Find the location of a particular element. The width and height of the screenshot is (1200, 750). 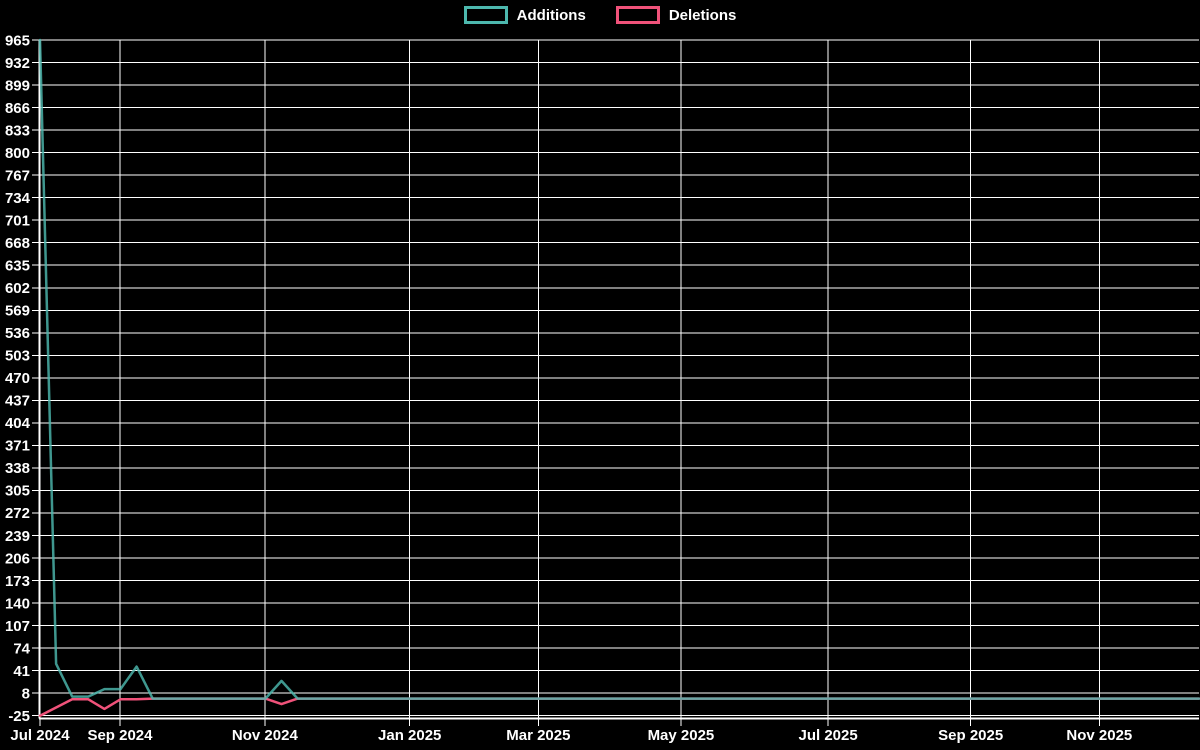

legend-label: Additions is located at coordinates (551, 15).